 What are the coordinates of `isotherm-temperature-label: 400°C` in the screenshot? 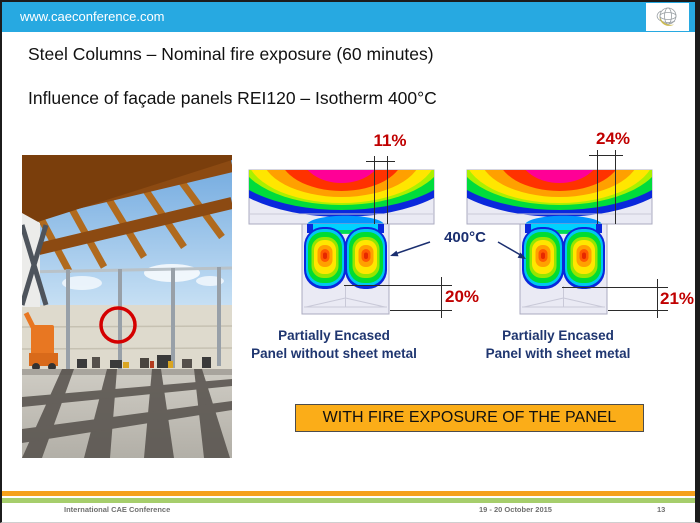 It's located at (465, 237).